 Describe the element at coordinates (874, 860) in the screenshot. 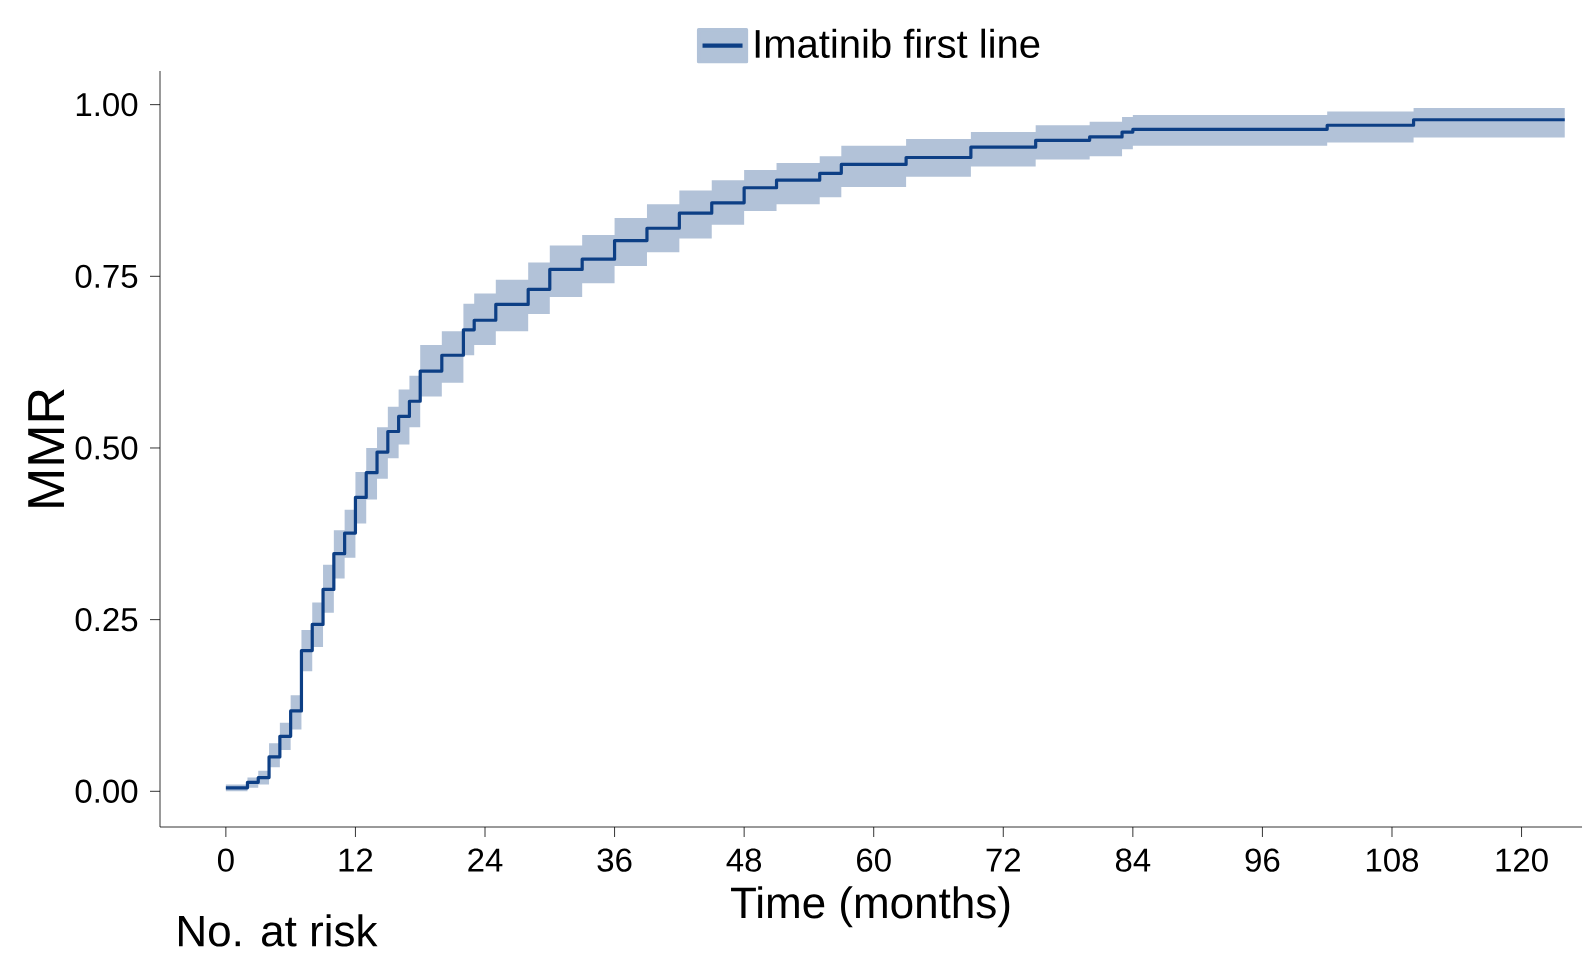

I see `x-tick-label: 60` at that location.